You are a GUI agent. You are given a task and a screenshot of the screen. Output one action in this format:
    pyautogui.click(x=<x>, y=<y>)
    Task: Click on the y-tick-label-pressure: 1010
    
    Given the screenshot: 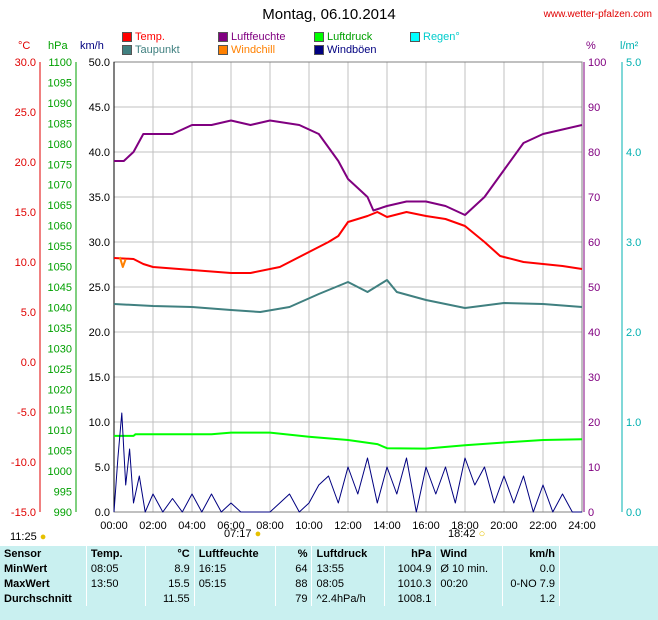 What is the action you would take?
    pyautogui.click(x=60, y=431)
    